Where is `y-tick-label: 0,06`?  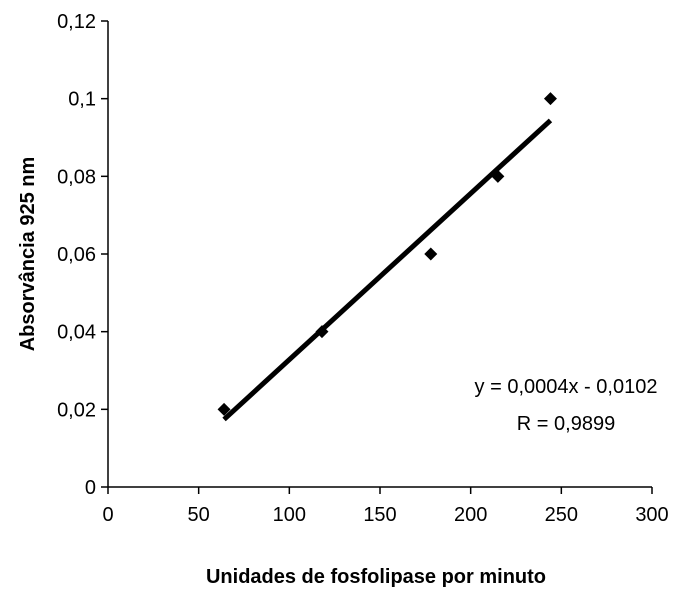
y-tick-label: 0,06 is located at coordinates (76, 255).